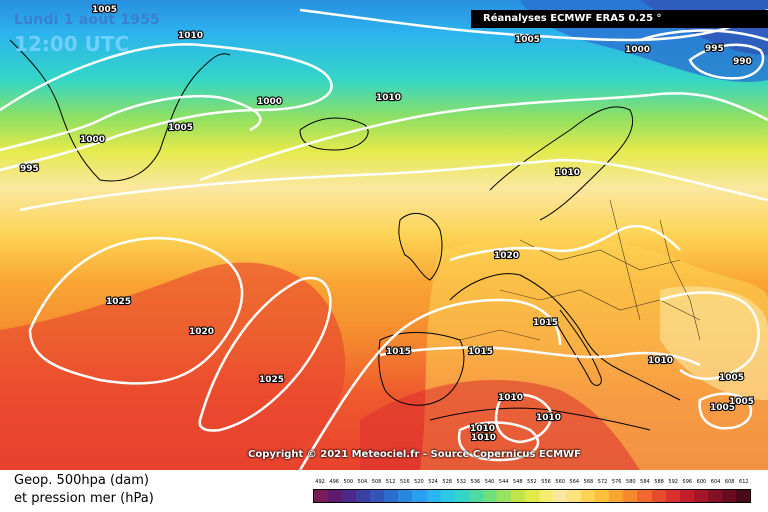 The height and width of the screenshot is (512, 768). I want to click on scale-tick-label: 536, so click(475, 482).